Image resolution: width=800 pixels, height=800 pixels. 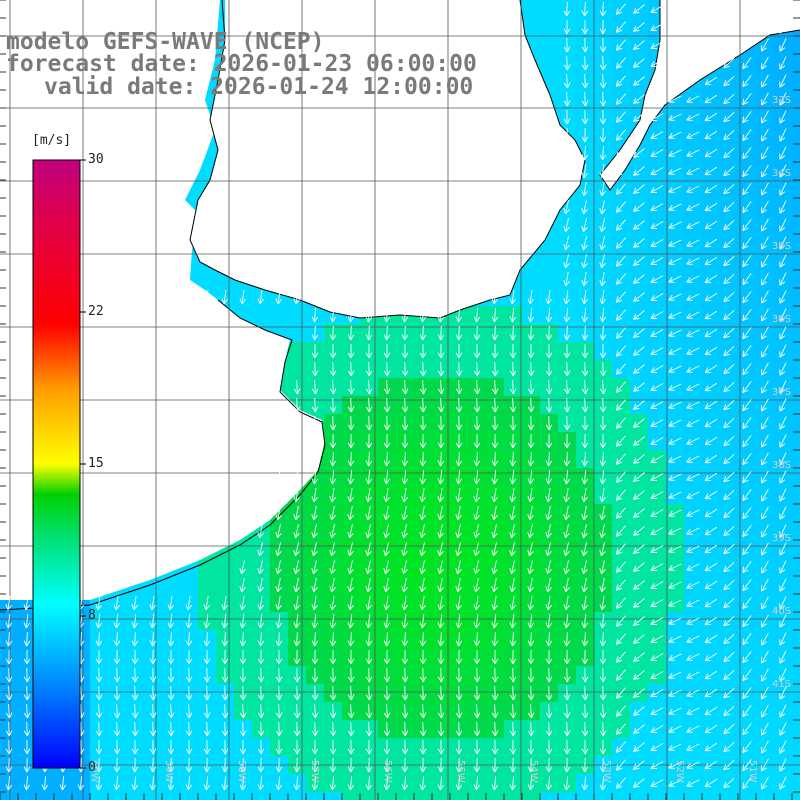 I want to click on colorbar-label-15: 15, so click(x=96, y=463).